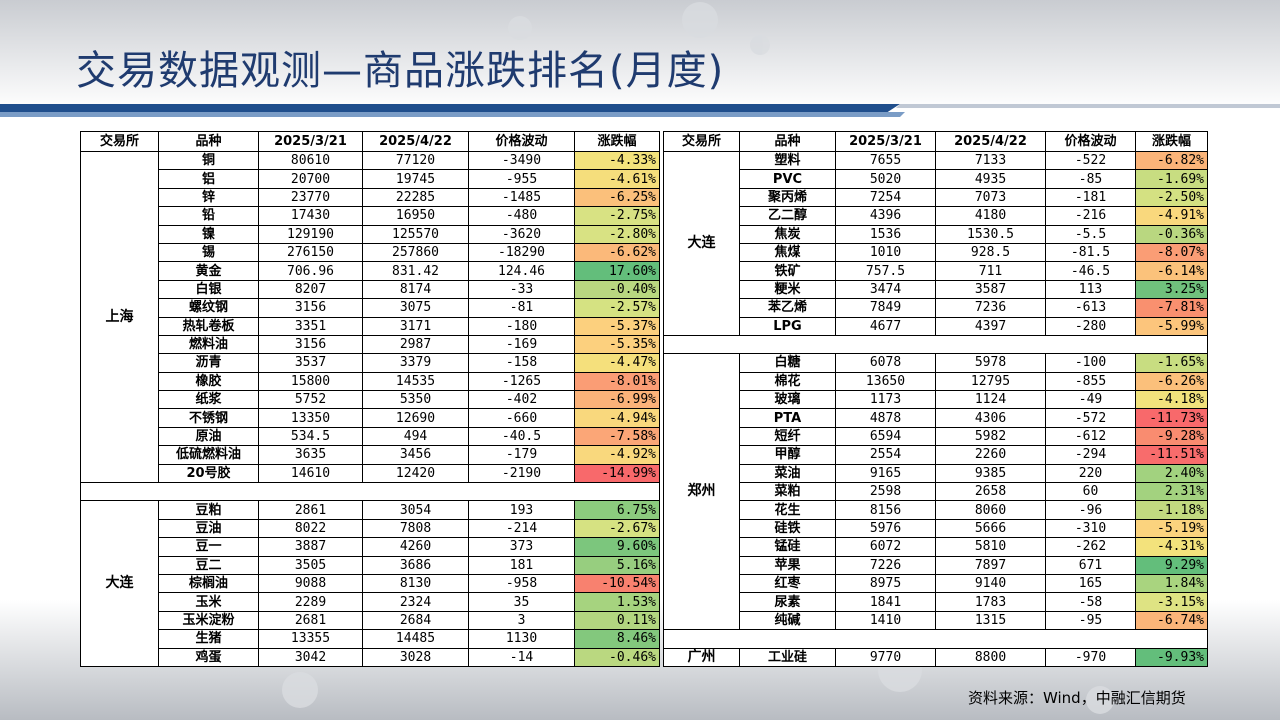 This screenshot has height=720, width=1280. Describe the element at coordinates (208, 234) in the screenshot. I see `product-cell: 镍` at that location.